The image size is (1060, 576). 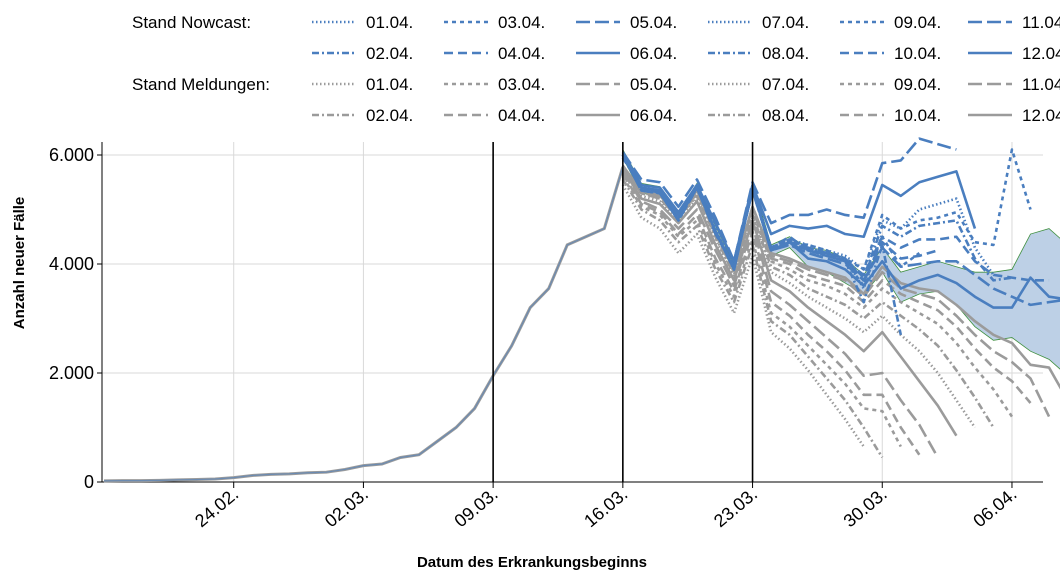 What do you see at coordinates (653, 22) in the screenshot?
I see `legend-label-nowcast: 05.04.` at bounding box center [653, 22].